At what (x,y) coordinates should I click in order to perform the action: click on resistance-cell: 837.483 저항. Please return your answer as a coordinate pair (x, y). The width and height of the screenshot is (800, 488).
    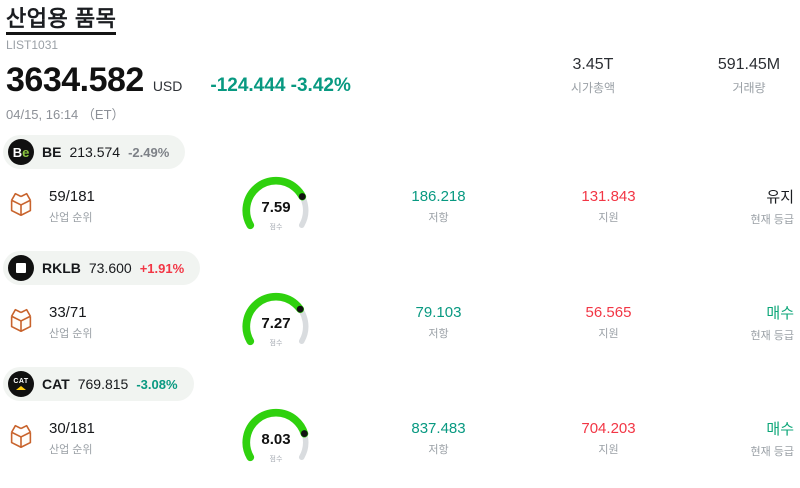
    Looking at the image, I should click on (438, 438).